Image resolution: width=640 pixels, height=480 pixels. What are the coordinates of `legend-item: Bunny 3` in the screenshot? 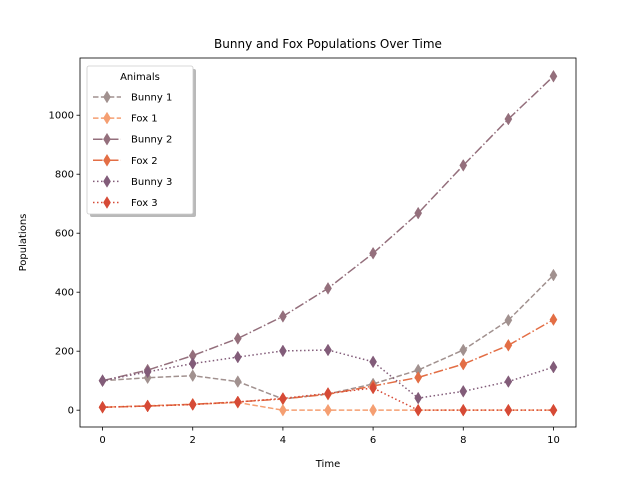 It's located at (132, 181).